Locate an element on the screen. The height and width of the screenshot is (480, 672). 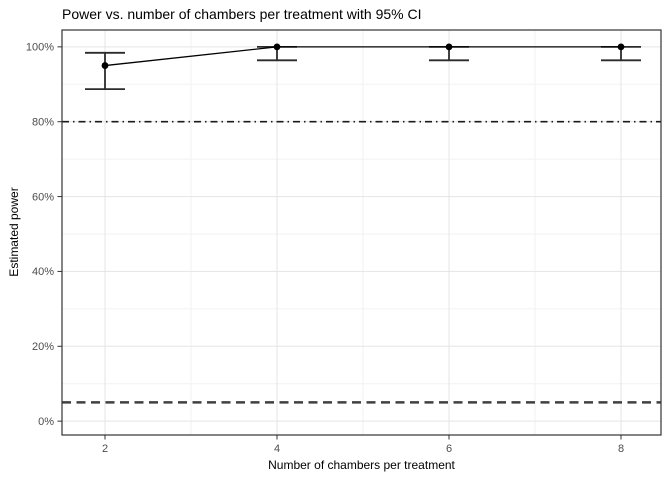
x-axis-tick-label: 2 is located at coordinates (105, 449).